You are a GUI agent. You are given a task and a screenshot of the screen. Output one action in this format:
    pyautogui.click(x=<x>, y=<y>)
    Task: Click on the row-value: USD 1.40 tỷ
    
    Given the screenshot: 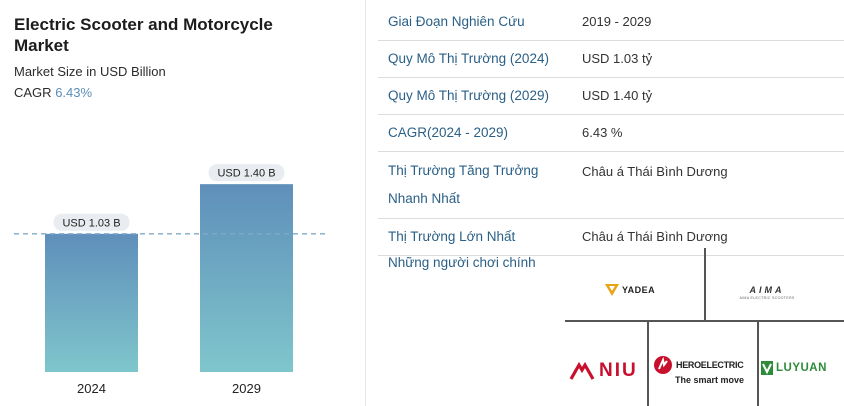 What is the action you would take?
    pyautogui.click(x=617, y=95)
    